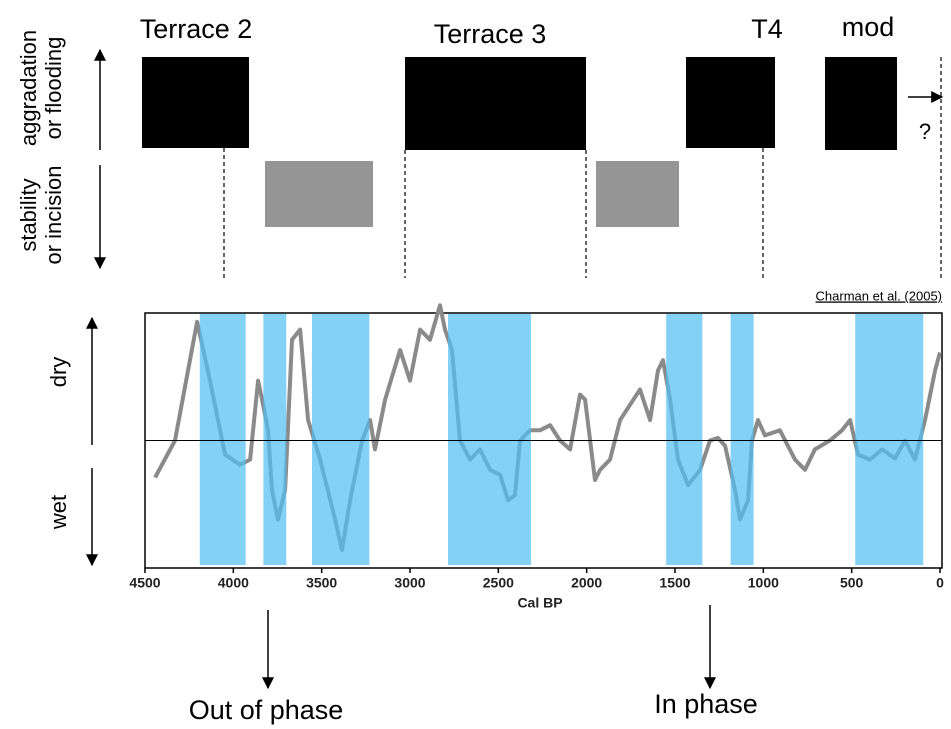 The height and width of the screenshot is (729, 951). I want to click on x-tick-label: 1000, so click(763, 583).